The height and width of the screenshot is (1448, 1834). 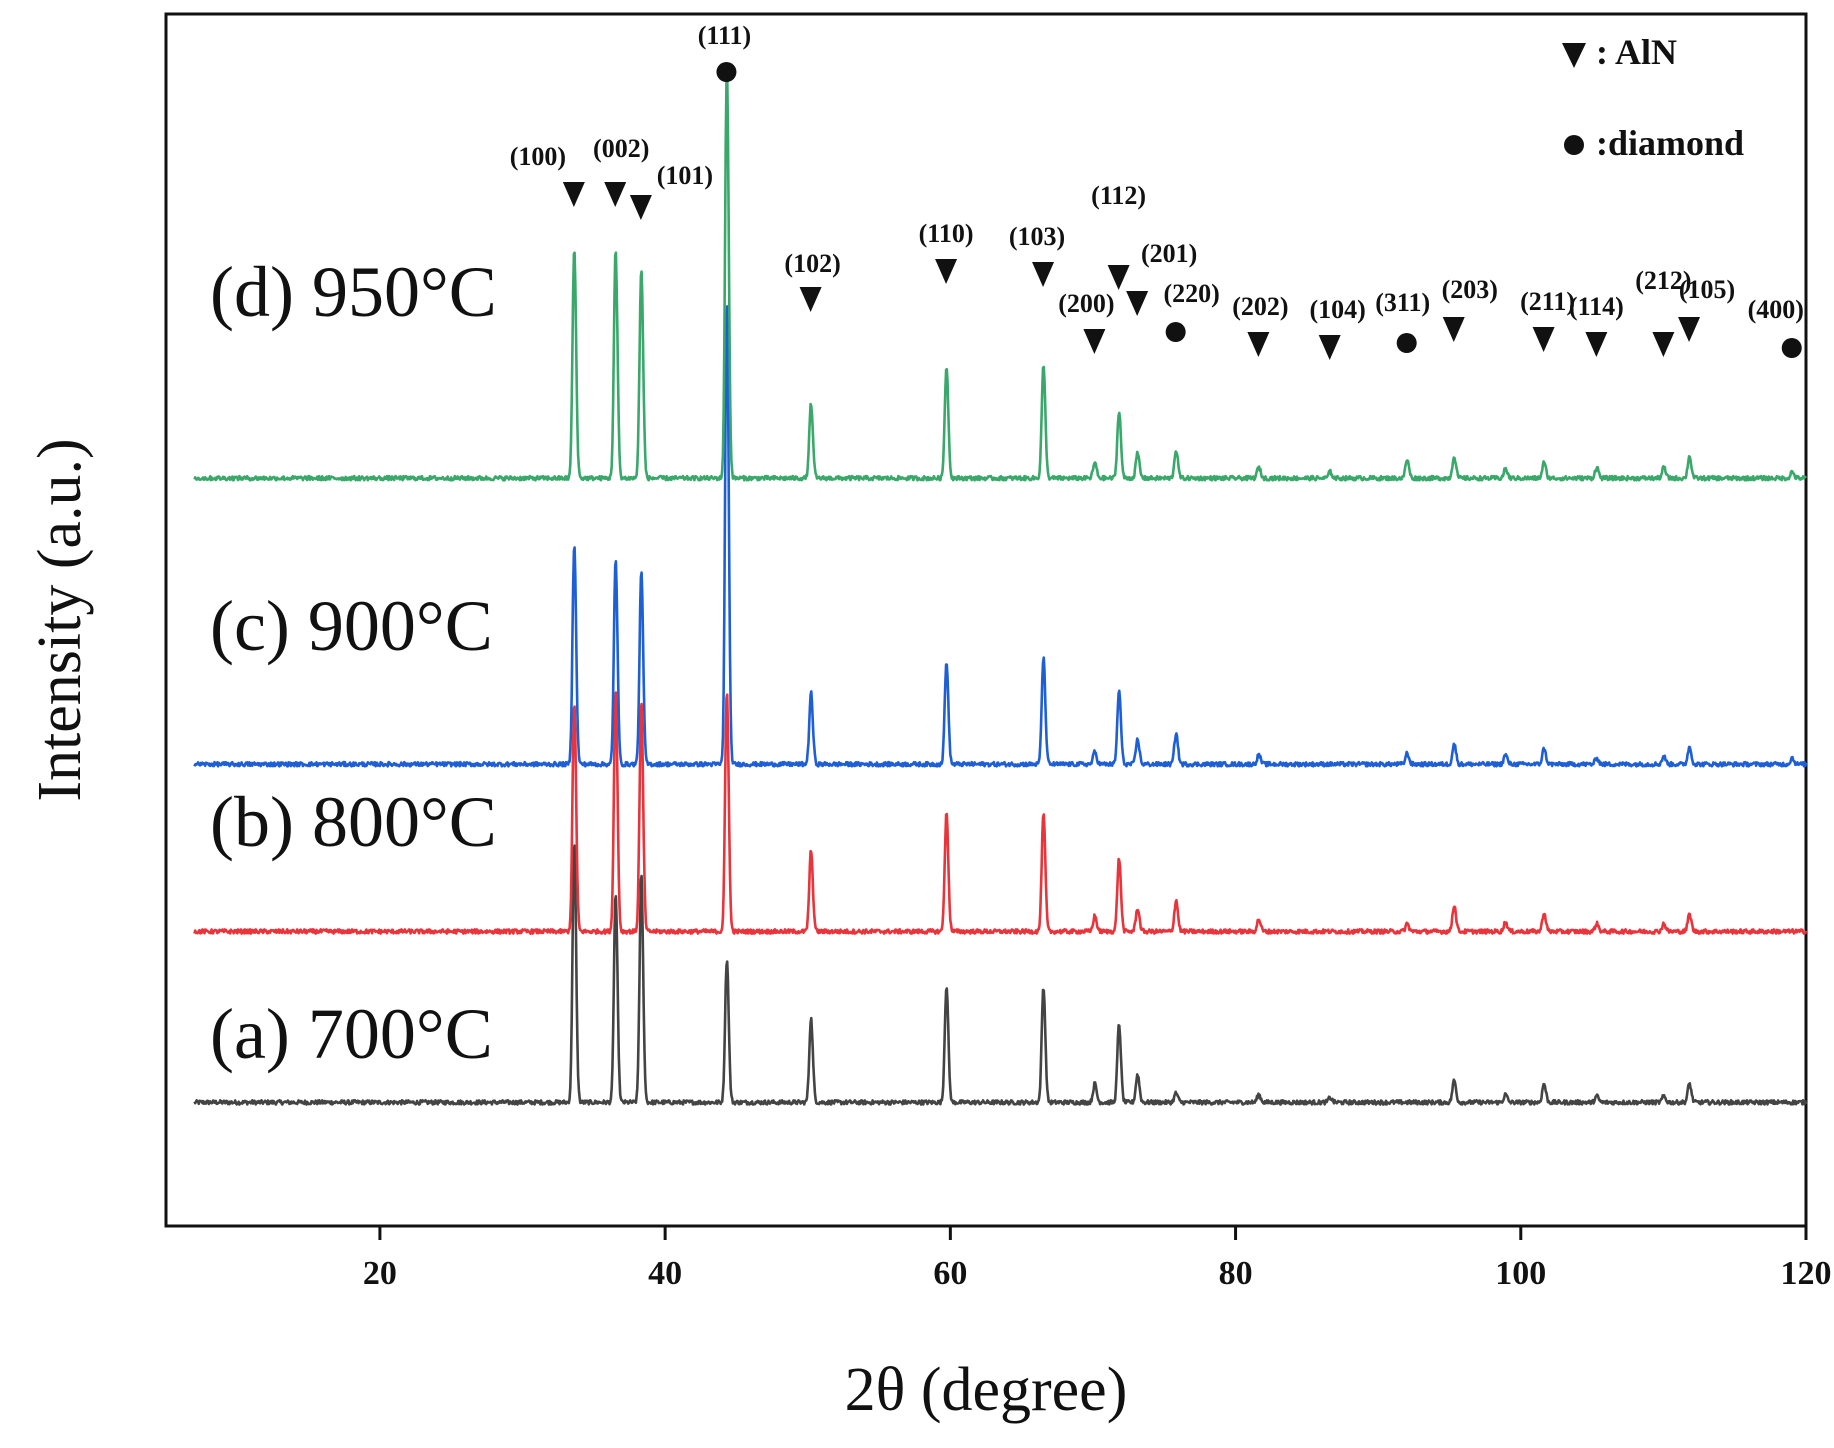 I want to click on series-label-2: (b) 800°C, so click(x=353, y=822).